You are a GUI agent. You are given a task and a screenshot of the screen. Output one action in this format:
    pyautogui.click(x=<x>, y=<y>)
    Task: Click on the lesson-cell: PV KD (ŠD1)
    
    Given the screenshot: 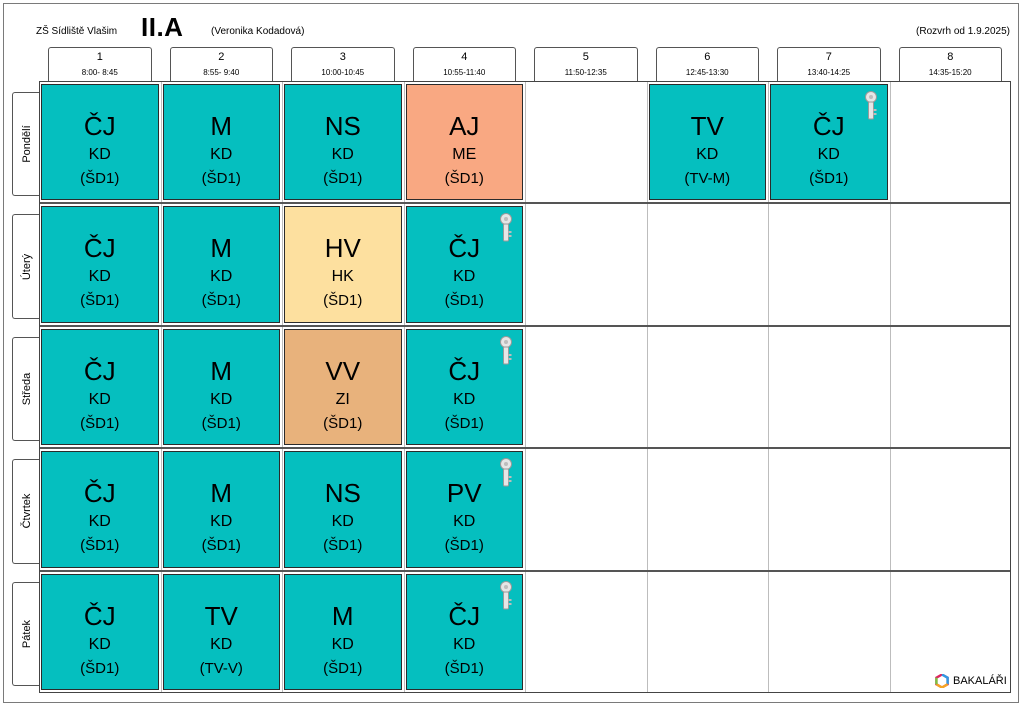 What is the action you would take?
    pyautogui.click(x=464, y=509)
    